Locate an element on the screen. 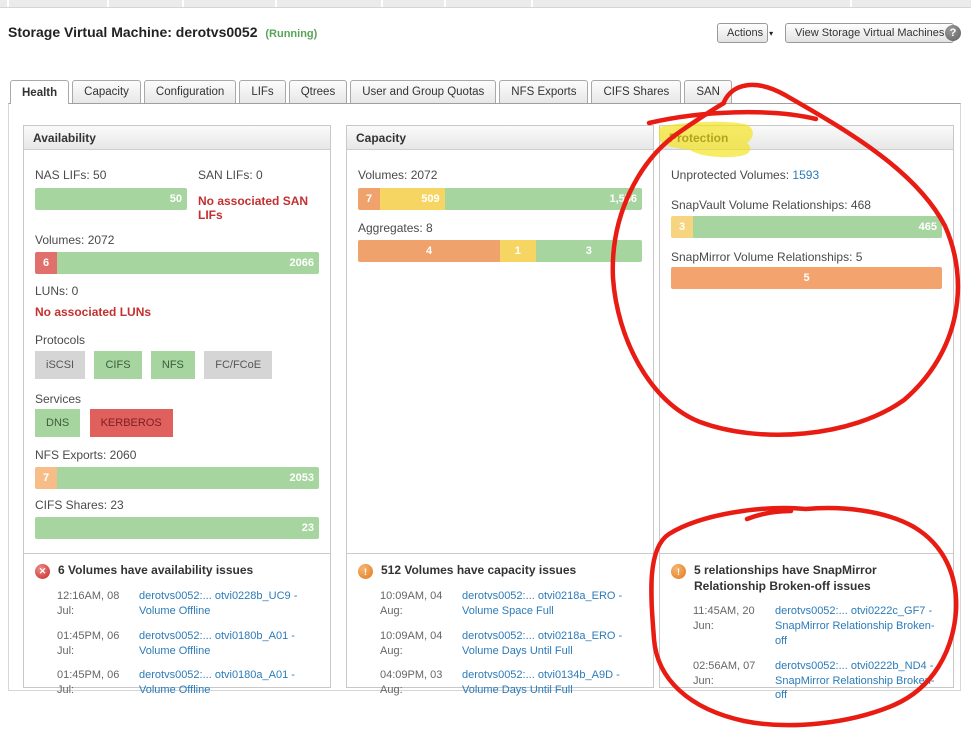  tab-san: SAN is located at coordinates (708, 91).